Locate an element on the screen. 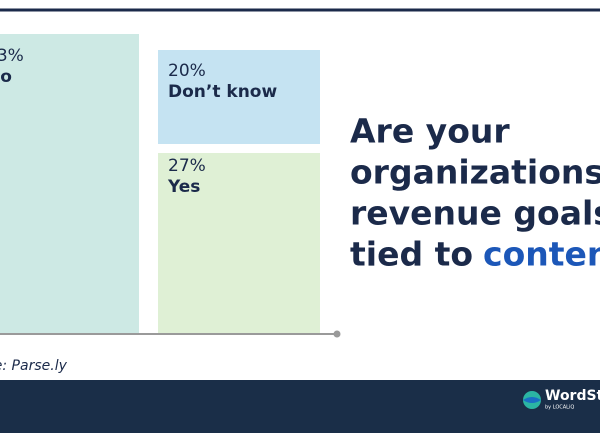 The image size is (600, 433). category-label: Don’t know is located at coordinates (222, 92).